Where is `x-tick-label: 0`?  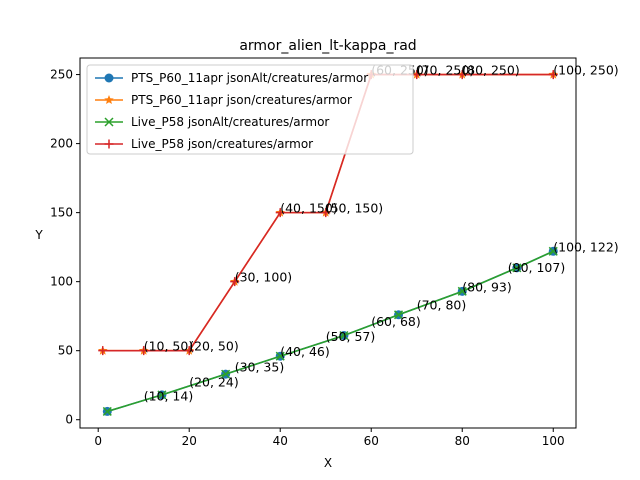 x-tick-label: 0 is located at coordinates (98, 441).